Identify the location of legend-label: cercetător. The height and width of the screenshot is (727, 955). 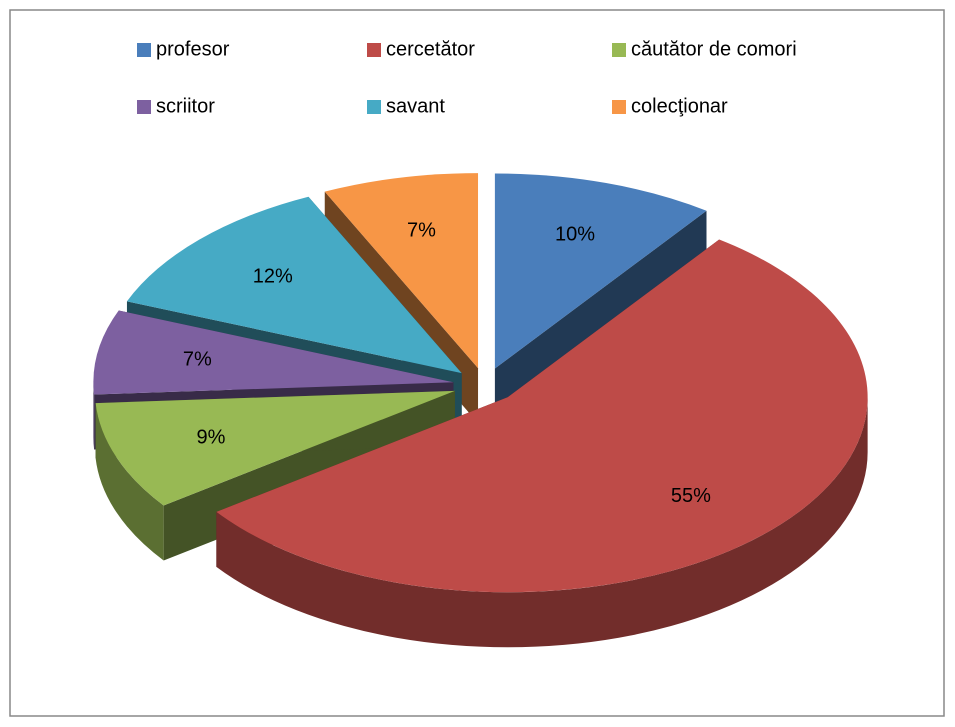
(430, 49).